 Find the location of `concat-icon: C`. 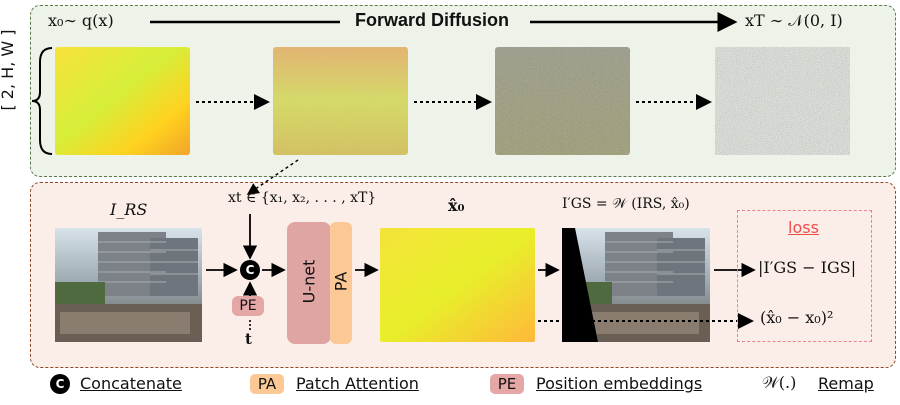

concat-icon: C is located at coordinates (250, 270).